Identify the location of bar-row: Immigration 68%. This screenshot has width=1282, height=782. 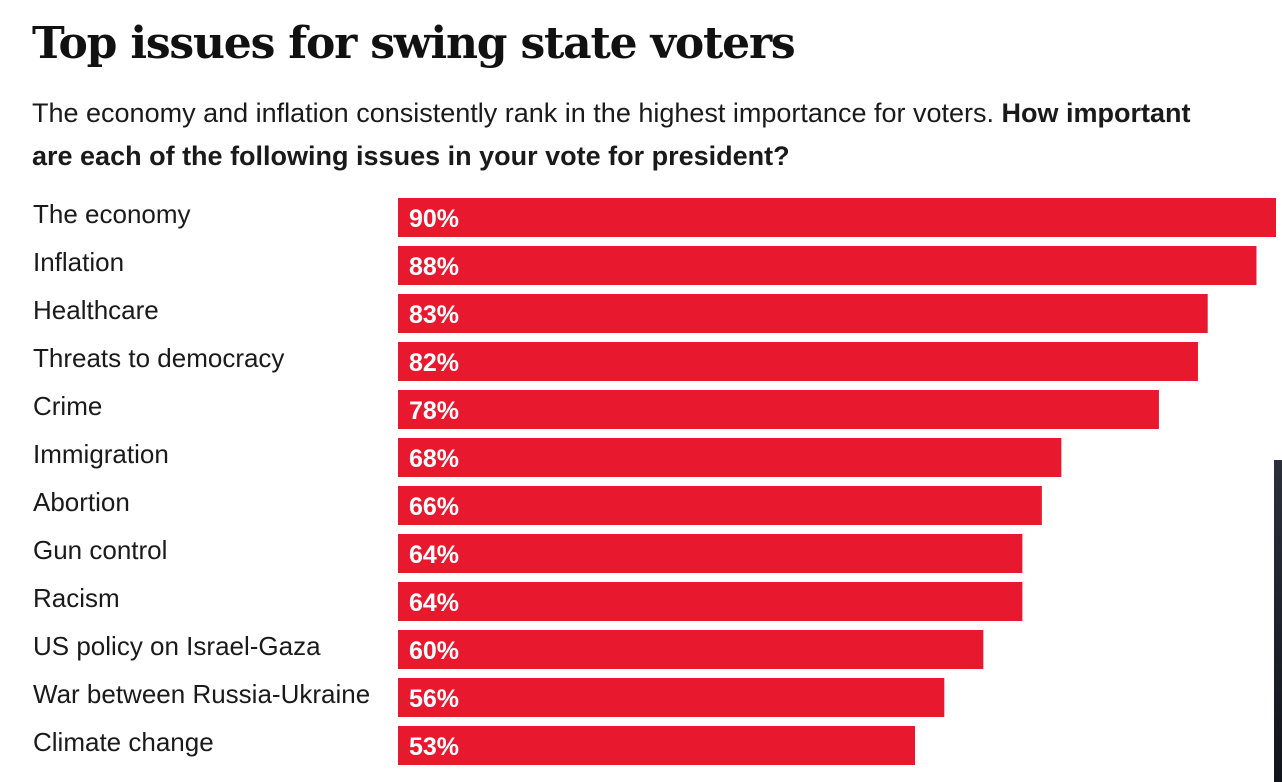
(547, 457).